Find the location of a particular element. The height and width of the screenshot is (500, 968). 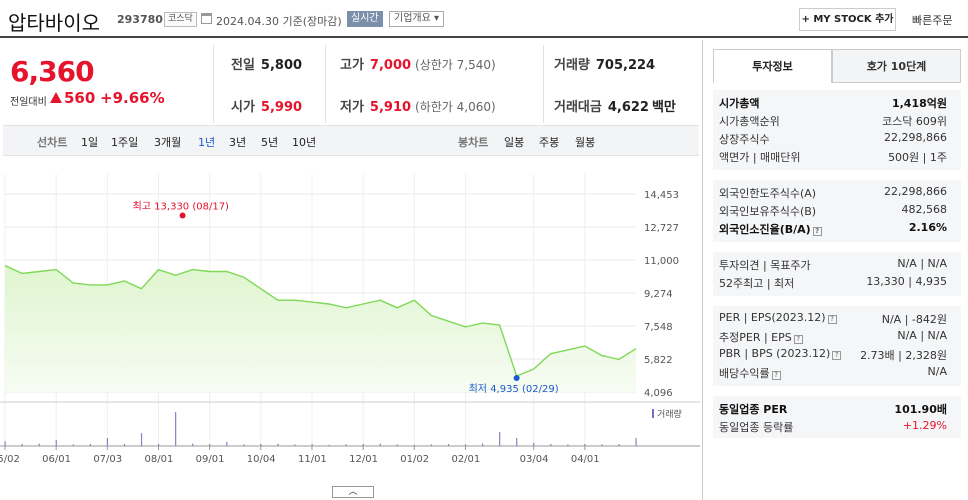

x-tick-label: 10/04 is located at coordinates (261, 459).